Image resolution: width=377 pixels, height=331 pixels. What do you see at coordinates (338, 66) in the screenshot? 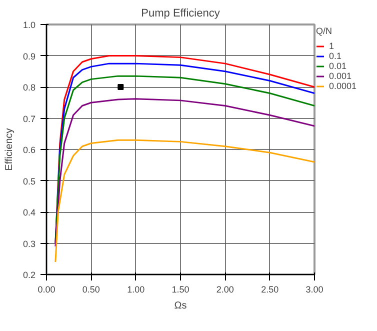
I see `legend-label: 0.01` at bounding box center [338, 66].